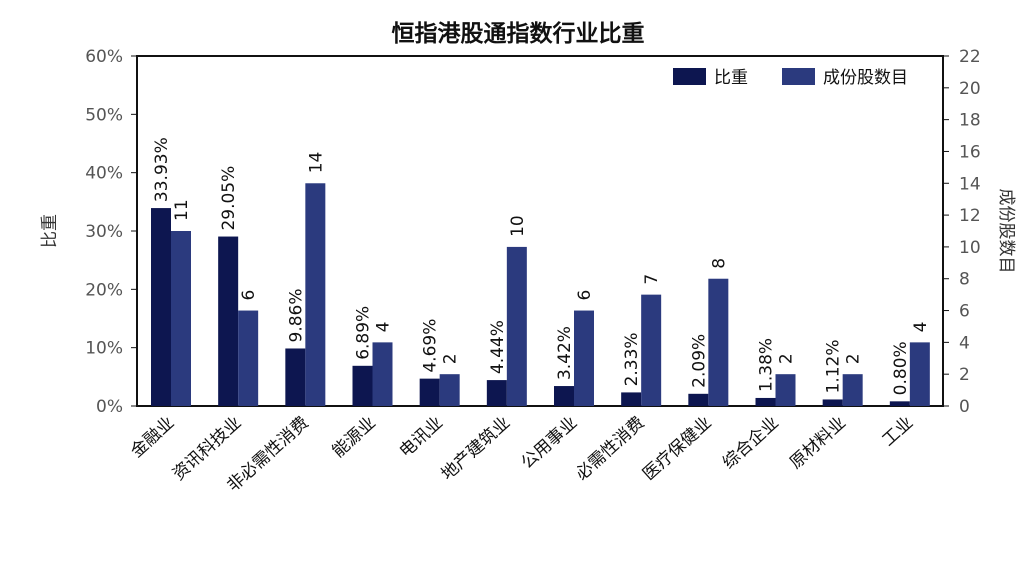 This screenshot has height=577, width=1036. I want to click on left-tick-label: 20%, so click(104, 290).